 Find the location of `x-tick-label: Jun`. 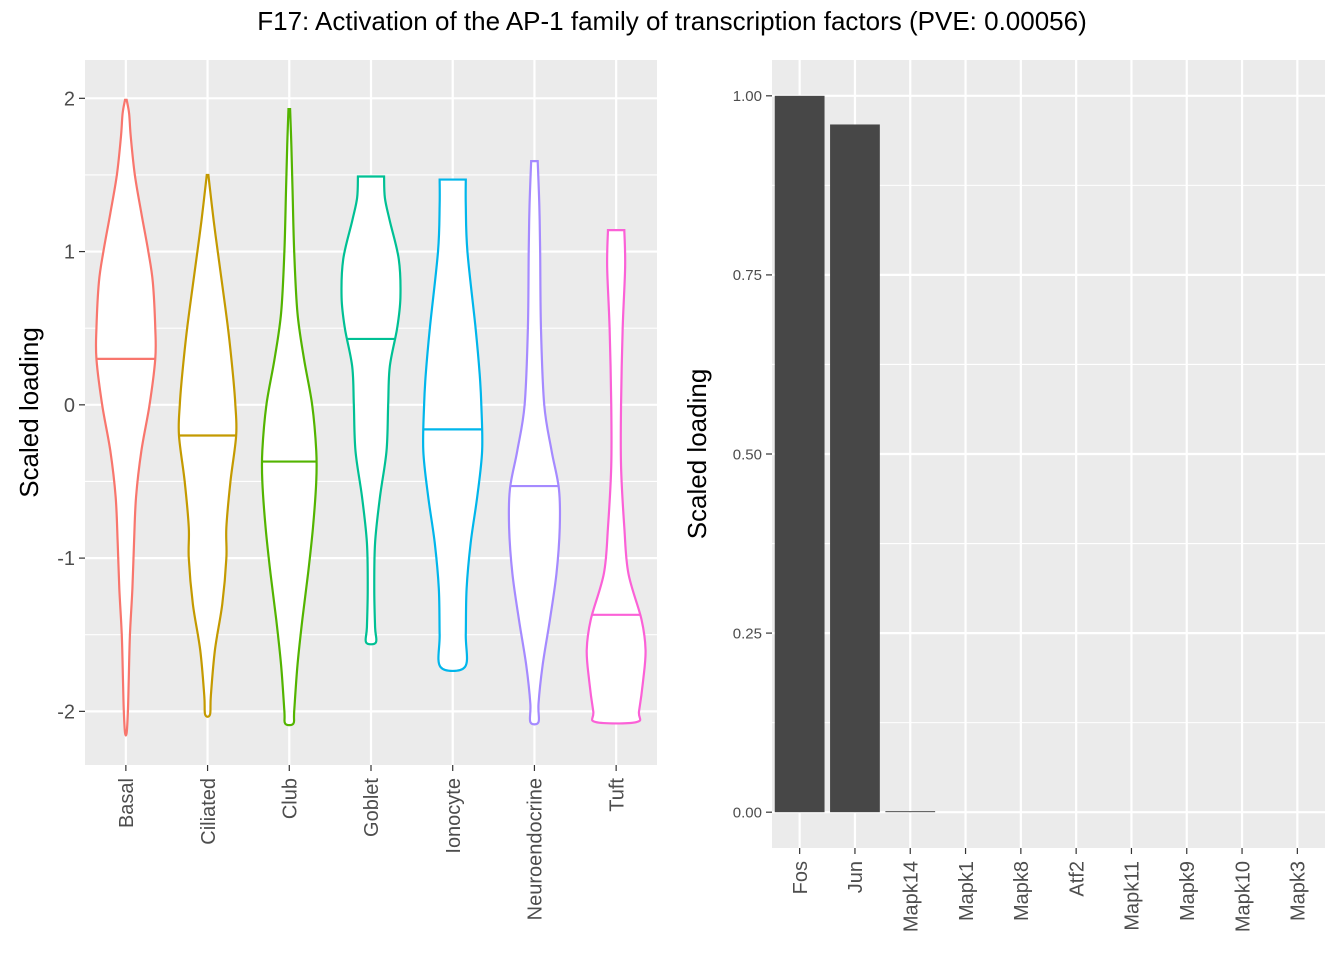

x-tick-label: Jun is located at coordinates (856, 877).